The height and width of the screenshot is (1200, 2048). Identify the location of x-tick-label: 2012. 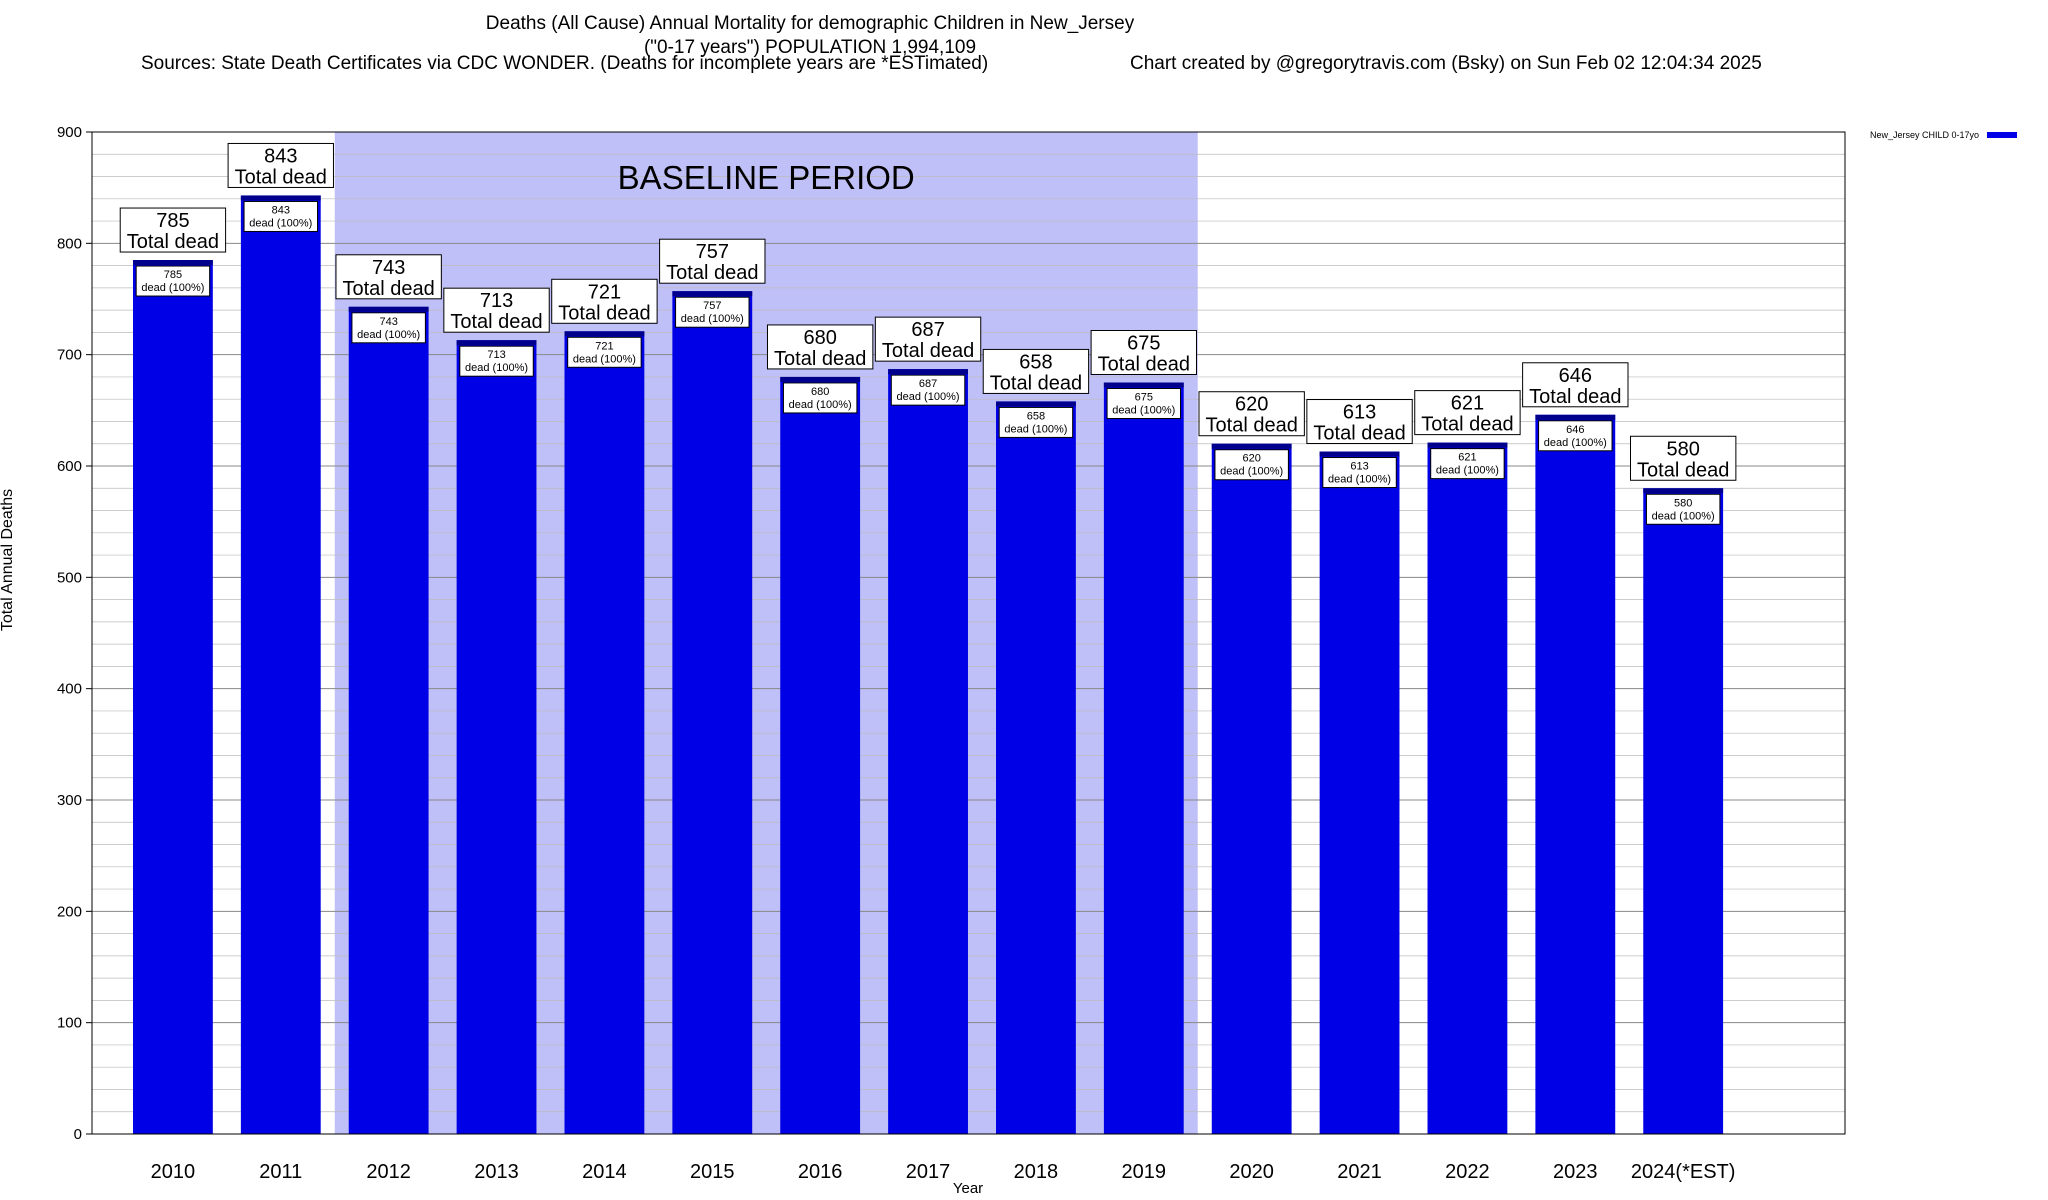
(388, 1172).